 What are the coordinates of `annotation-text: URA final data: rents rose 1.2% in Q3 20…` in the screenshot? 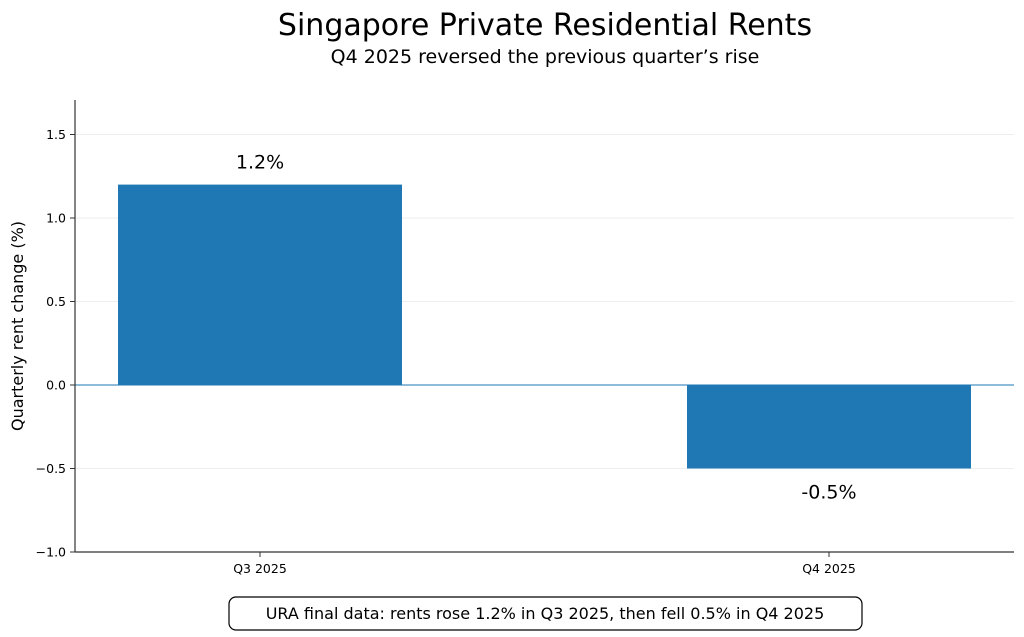 It's located at (545, 613).